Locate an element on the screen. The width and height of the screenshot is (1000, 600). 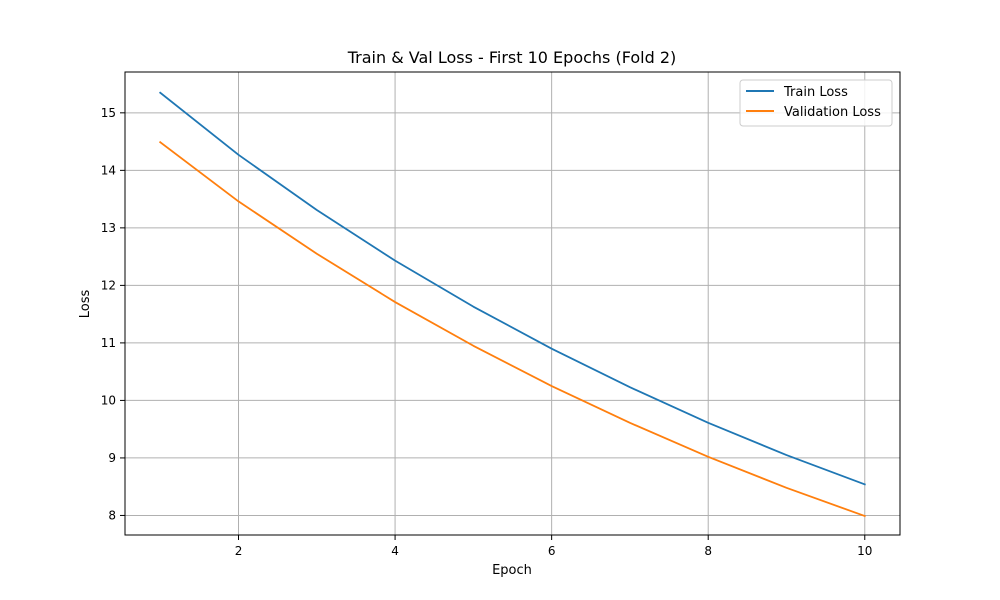
legend: Train Loss Validation Loss is located at coordinates (816, 103).